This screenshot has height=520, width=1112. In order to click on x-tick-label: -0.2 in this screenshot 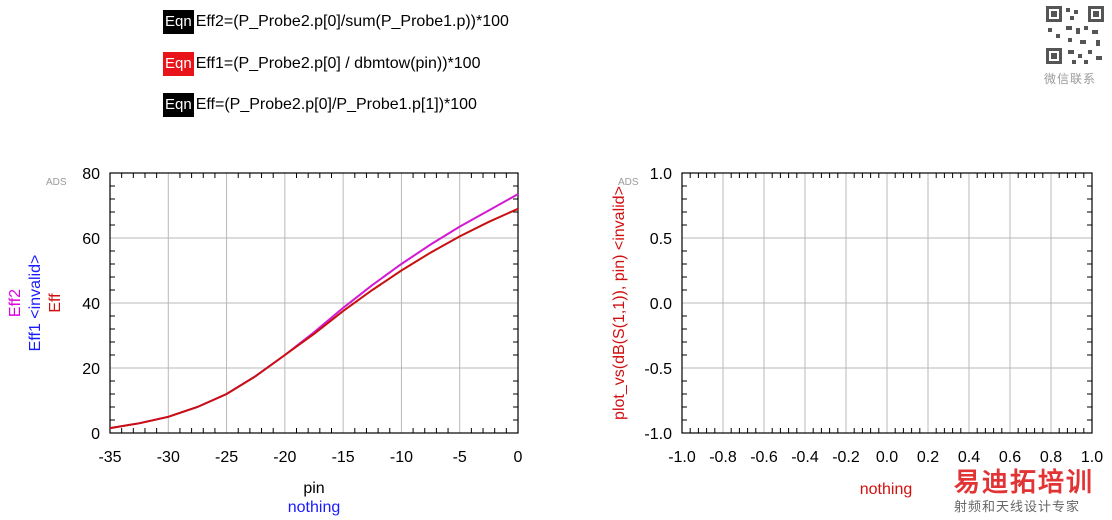, I will do `click(846, 457)`.